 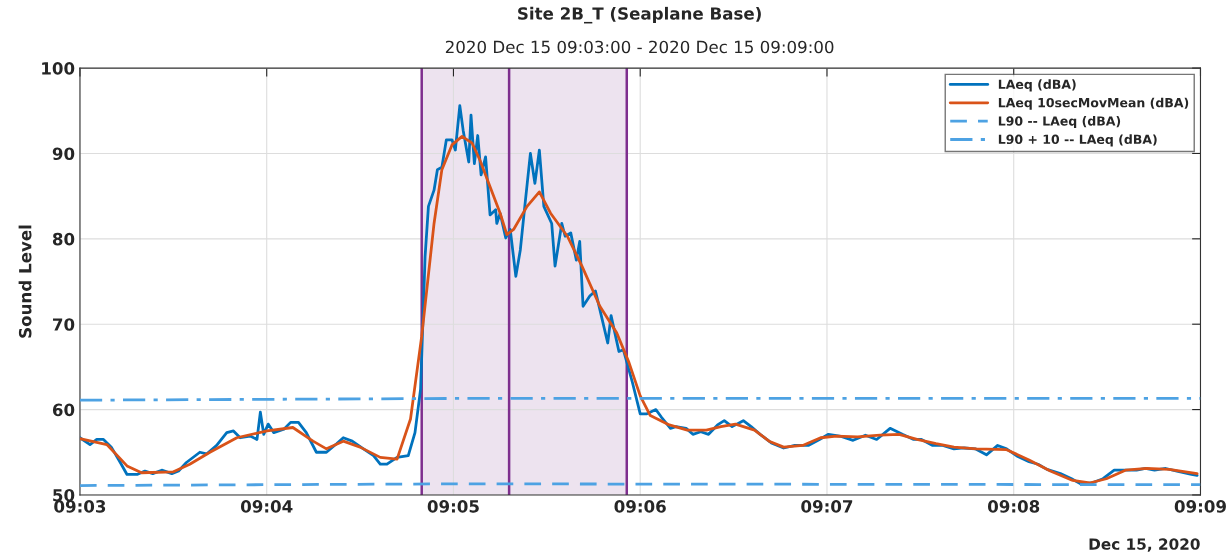 I want to click on y-tick-label: 70, so click(x=64, y=324).